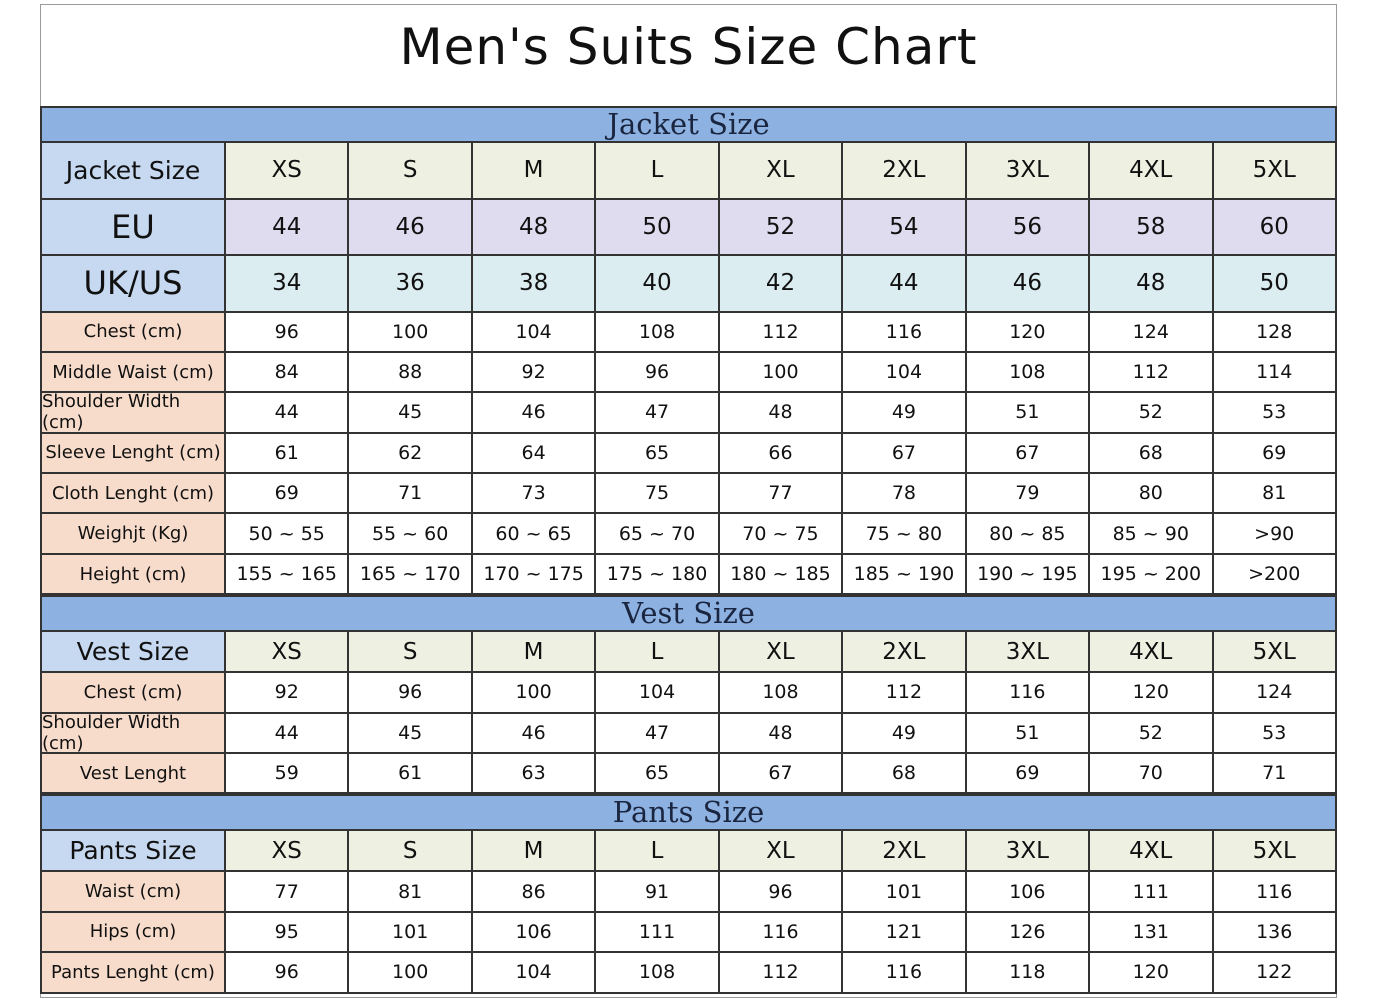  What do you see at coordinates (1274, 972) in the screenshot?
I see `table-cell: 122` at bounding box center [1274, 972].